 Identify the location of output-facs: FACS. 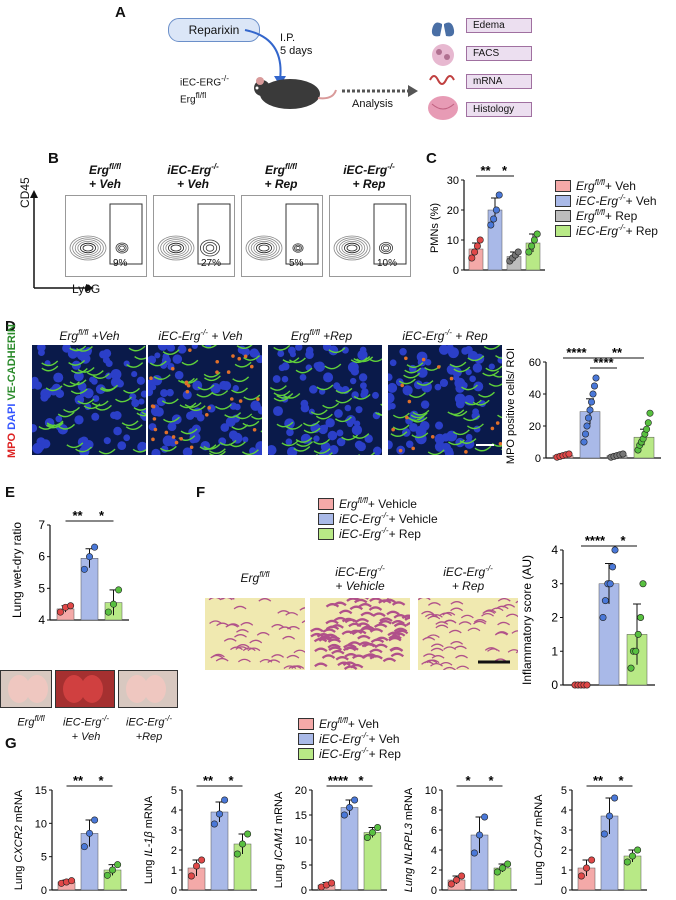
(499, 53).